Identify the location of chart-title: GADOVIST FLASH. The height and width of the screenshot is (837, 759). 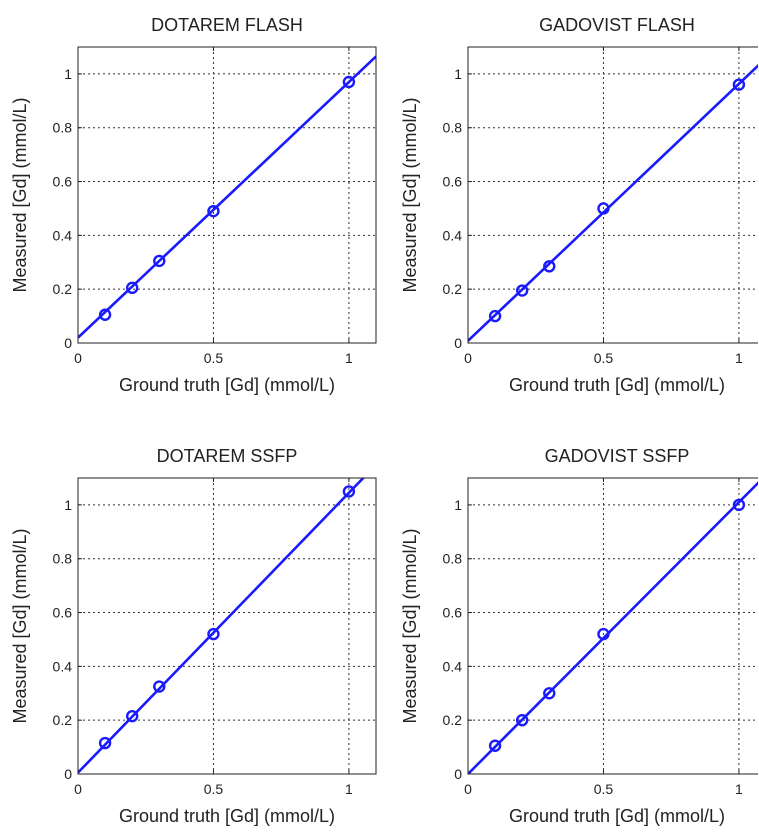
(617, 25).